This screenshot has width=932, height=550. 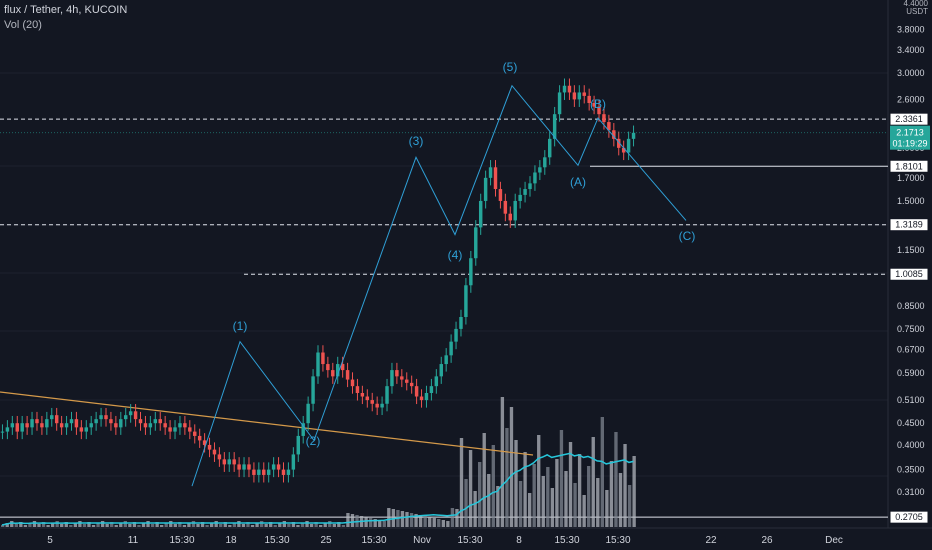 I want to click on wave-label: (5), so click(x=510, y=67).